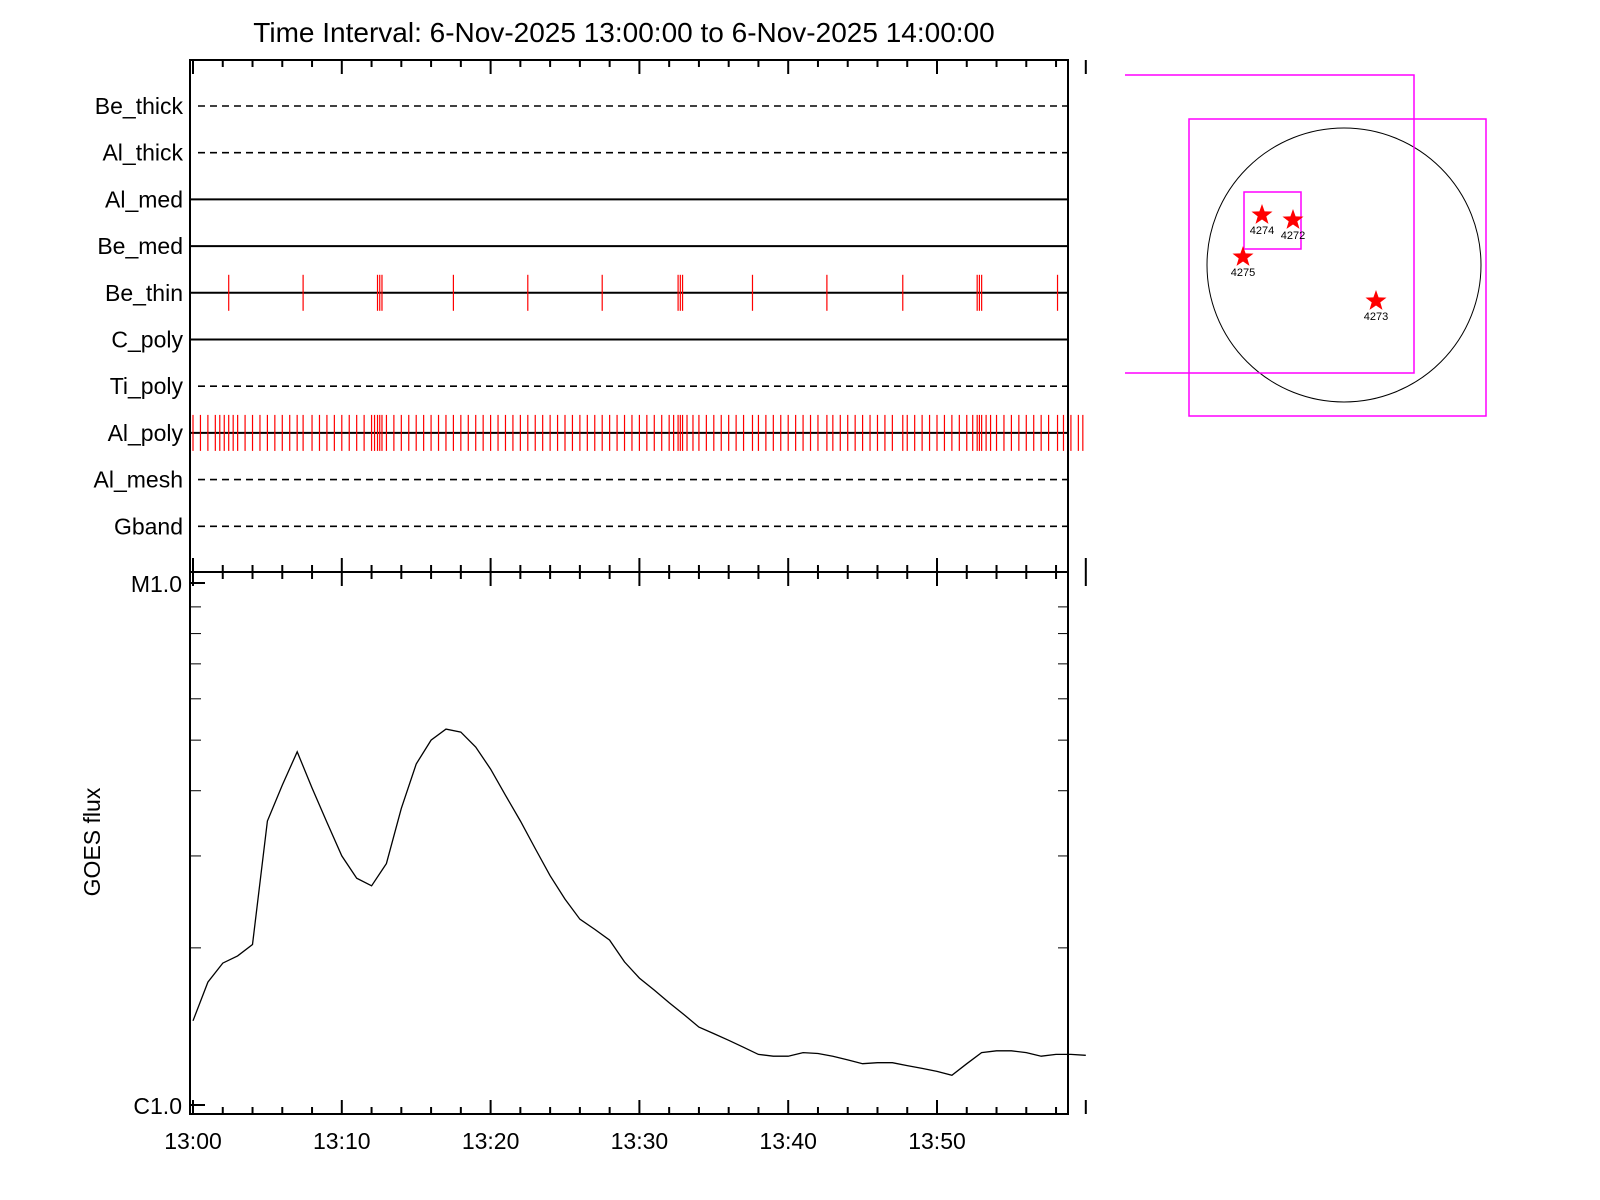  I want to click on filter-row-label: Be_thin, so click(144, 293).